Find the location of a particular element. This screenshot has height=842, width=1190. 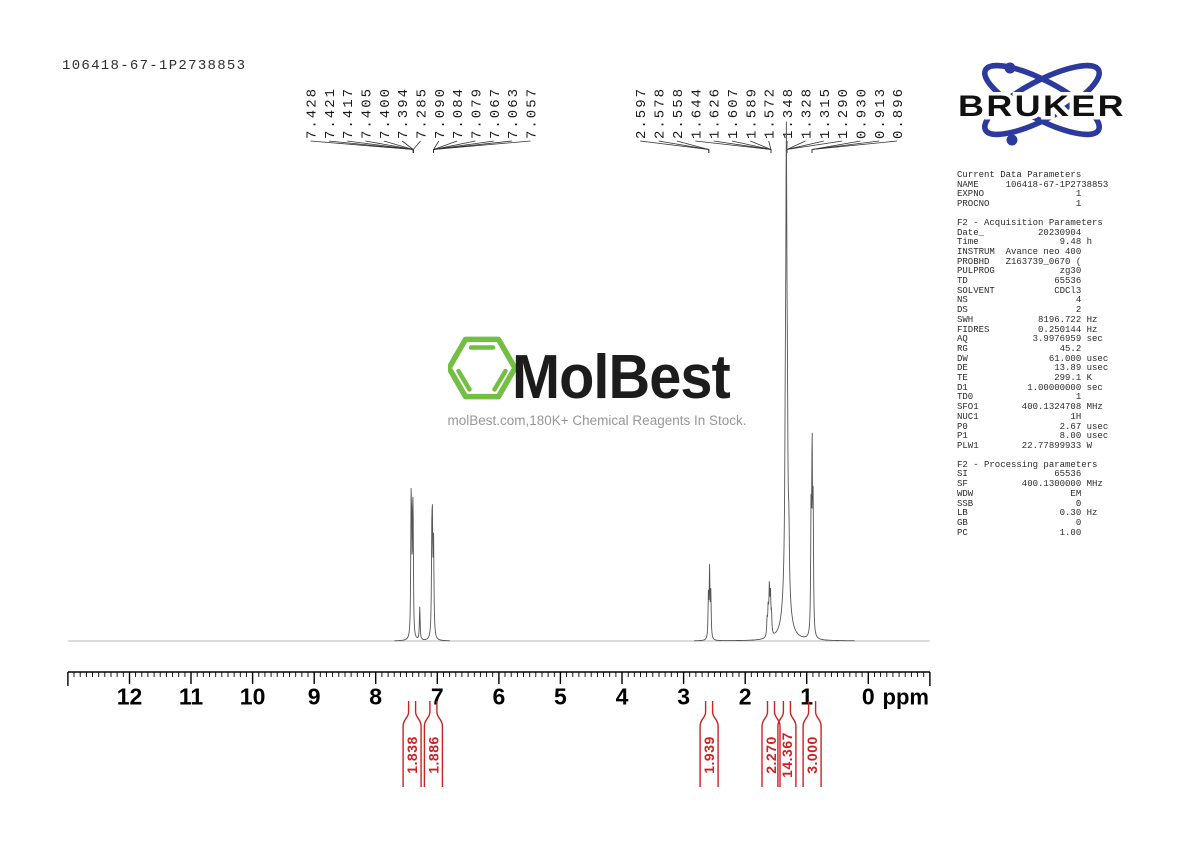

param-section-title: F2 - Processing parameters is located at coordinates (1027, 464).